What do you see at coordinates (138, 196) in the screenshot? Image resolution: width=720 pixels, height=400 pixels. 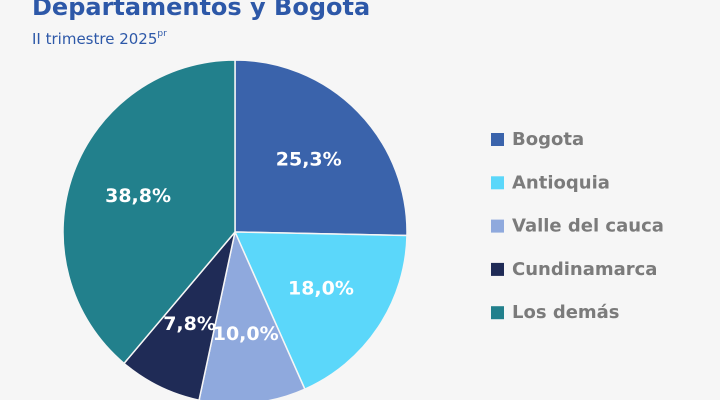 I see `slice-label: 38,8%` at bounding box center [138, 196].